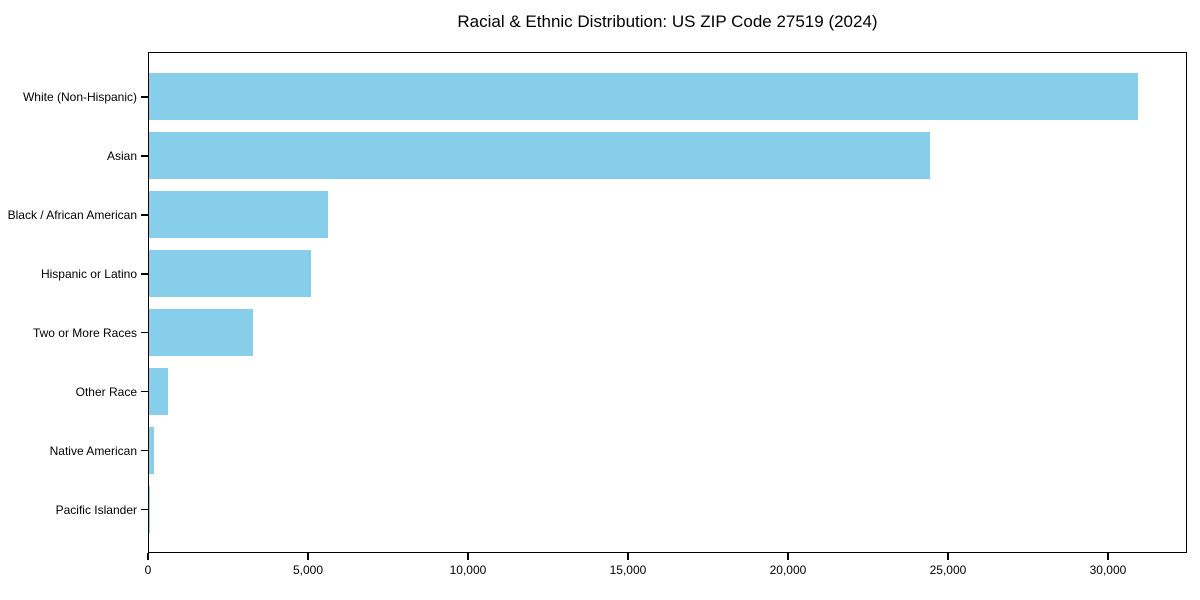  Describe the element at coordinates (307, 570) in the screenshot. I see `x-tick-label: 5,000` at that location.